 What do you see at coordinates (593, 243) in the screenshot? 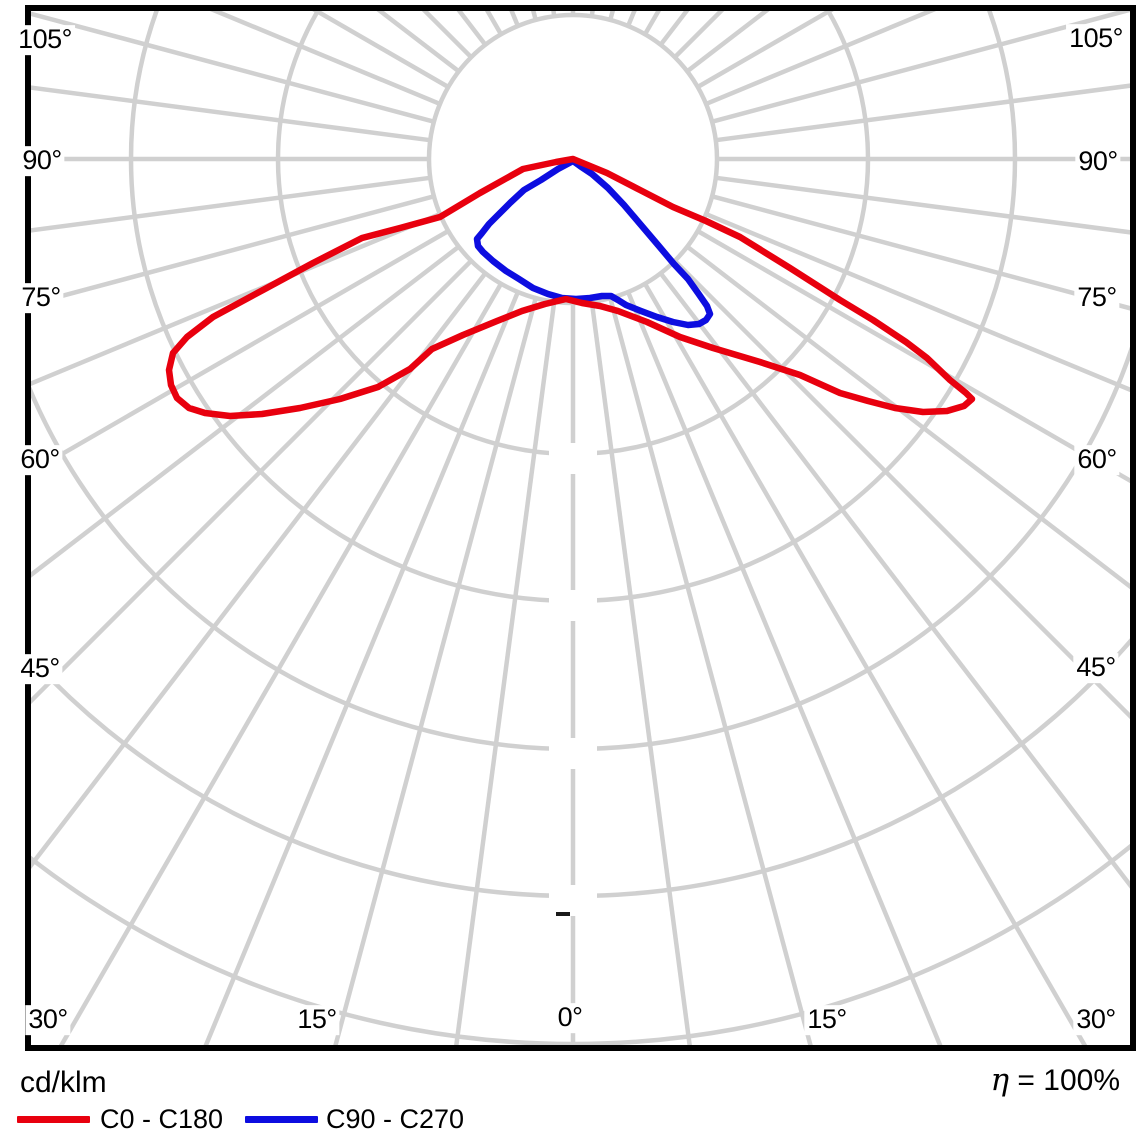
I see `c90-c270-curve` at bounding box center [593, 243].